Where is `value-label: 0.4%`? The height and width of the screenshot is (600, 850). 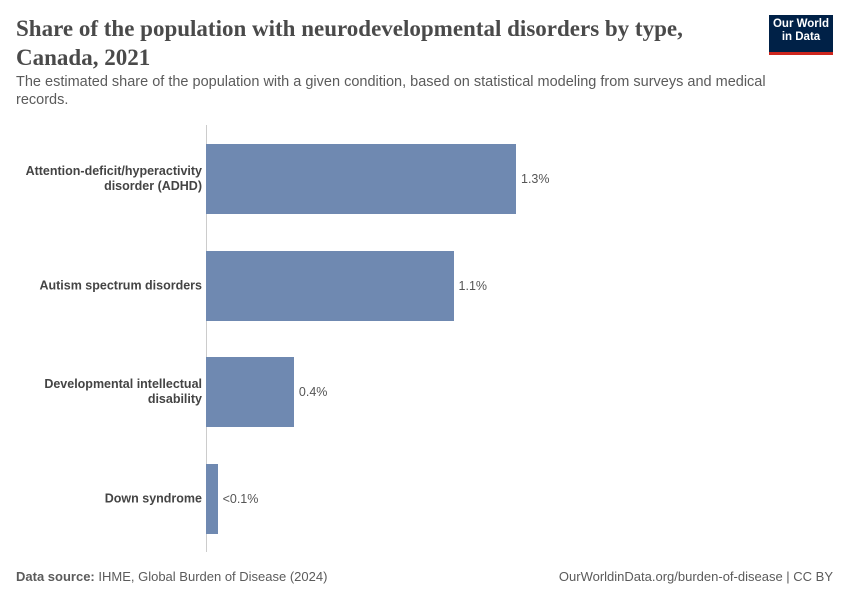
value-label: 0.4% is located at coordinates (313, 392).